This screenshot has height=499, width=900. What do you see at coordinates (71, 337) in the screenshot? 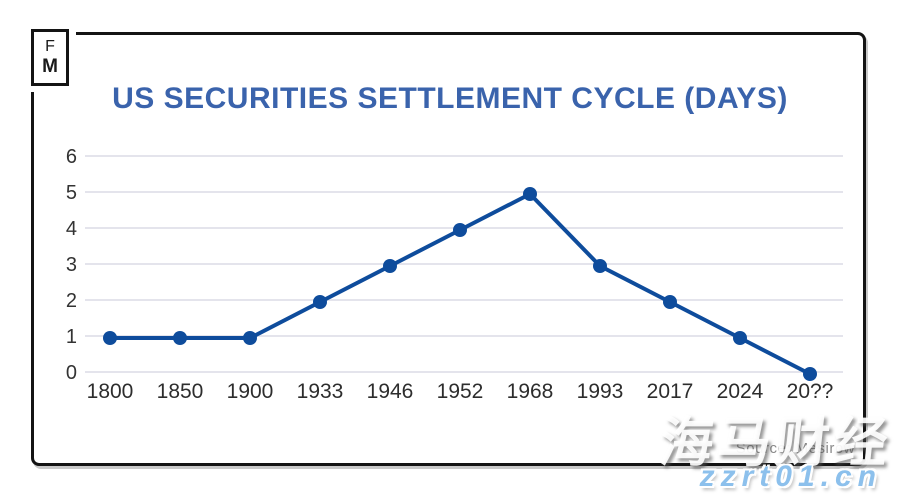
I see `y-tick-label: 1` at bounding box center [71, 337].